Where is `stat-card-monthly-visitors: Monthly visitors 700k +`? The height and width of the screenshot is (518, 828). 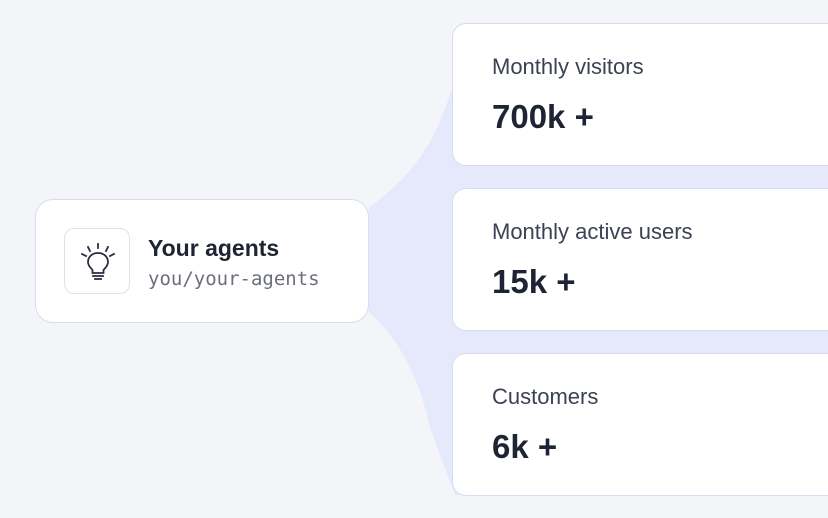
stat-card-monthly-visitors: Monthly visitors 700k + is located at coordinates (640, 94).